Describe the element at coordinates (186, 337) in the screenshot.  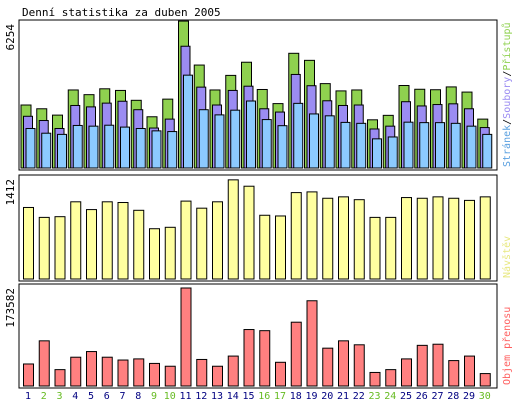
I see `bar-transfer-objem-přenosu-day-11` at that location.